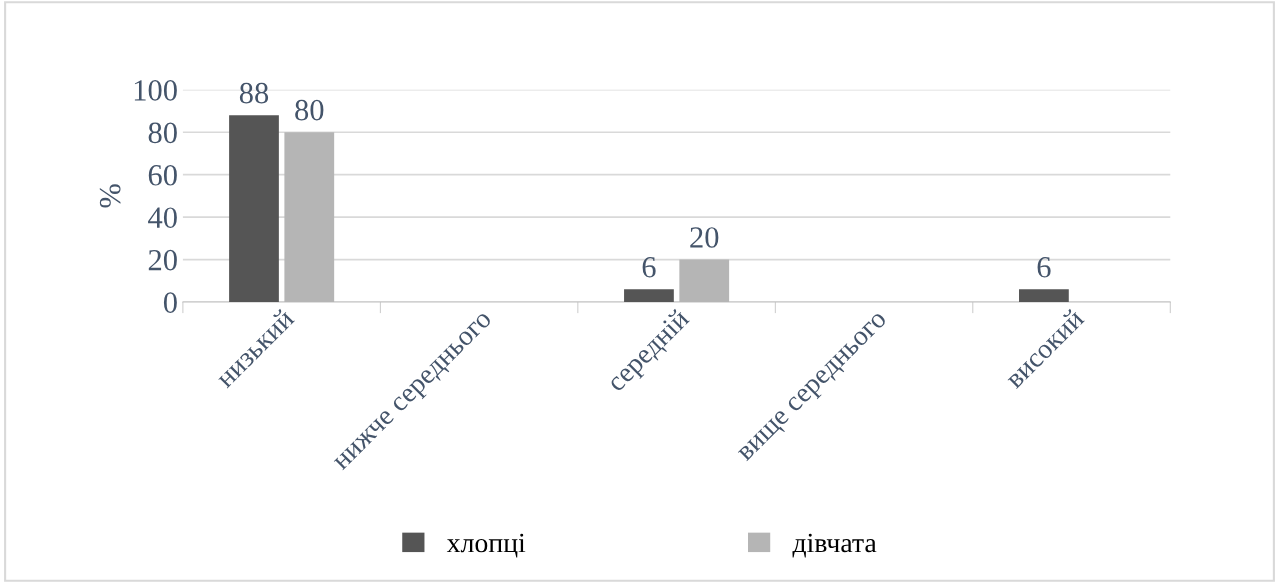 This screenshot has width=1279, height=583. Describe the element at coordinates (309, 110) in the screenshot. I see `data-label: 80` at that location.